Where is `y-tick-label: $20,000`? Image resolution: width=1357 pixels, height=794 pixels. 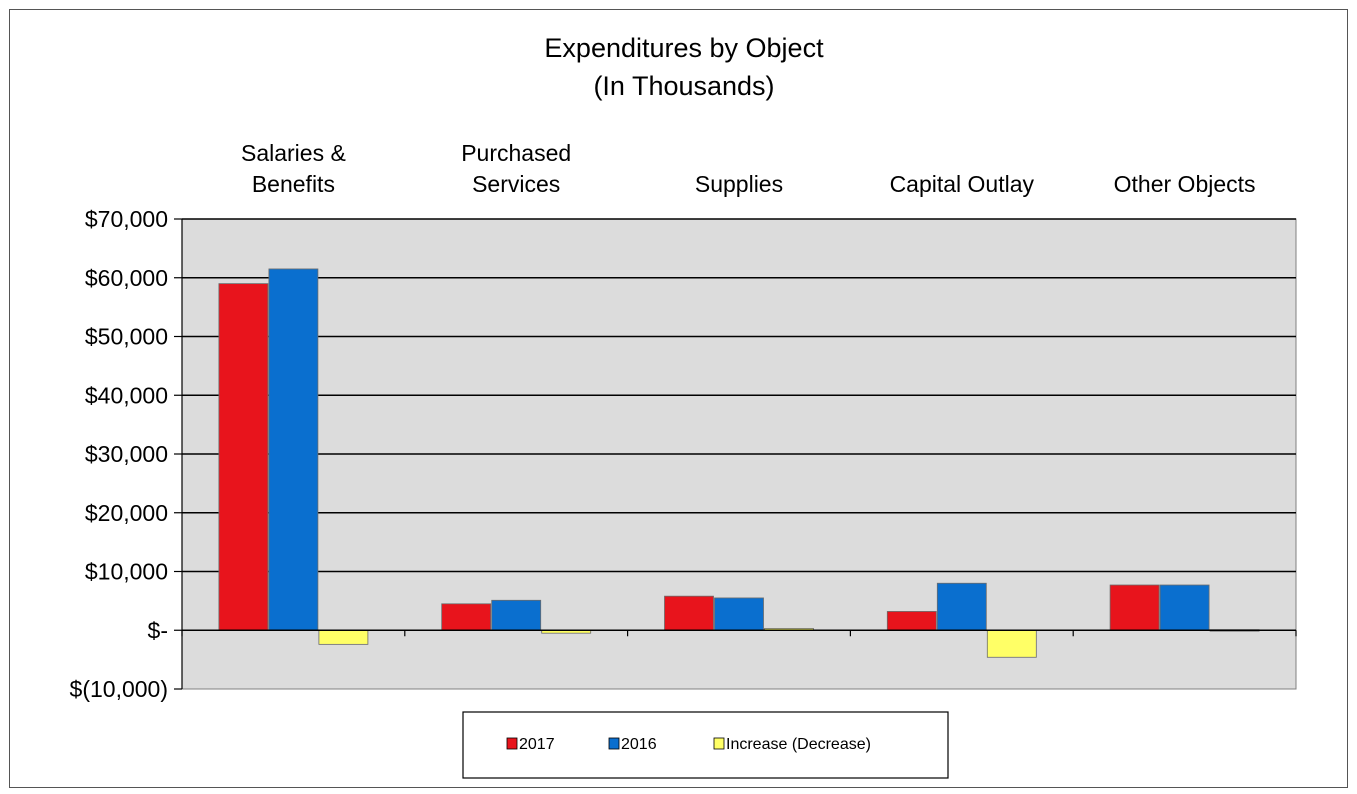 y-tick-label: $20,000 is located at coordinates (126, 513).